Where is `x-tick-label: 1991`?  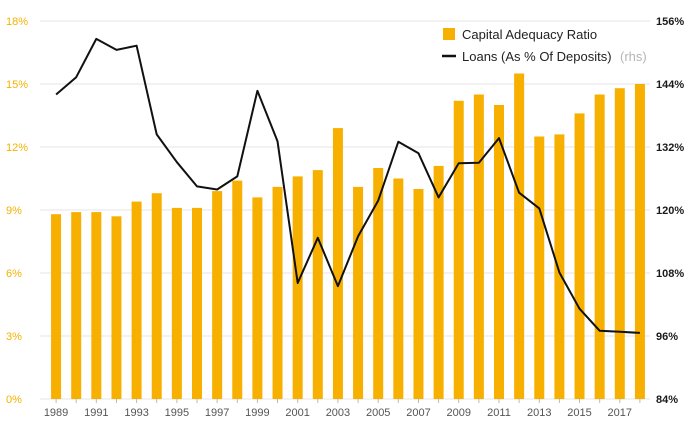
x-tick-label: 1991 is located at coordinates (96, 413).